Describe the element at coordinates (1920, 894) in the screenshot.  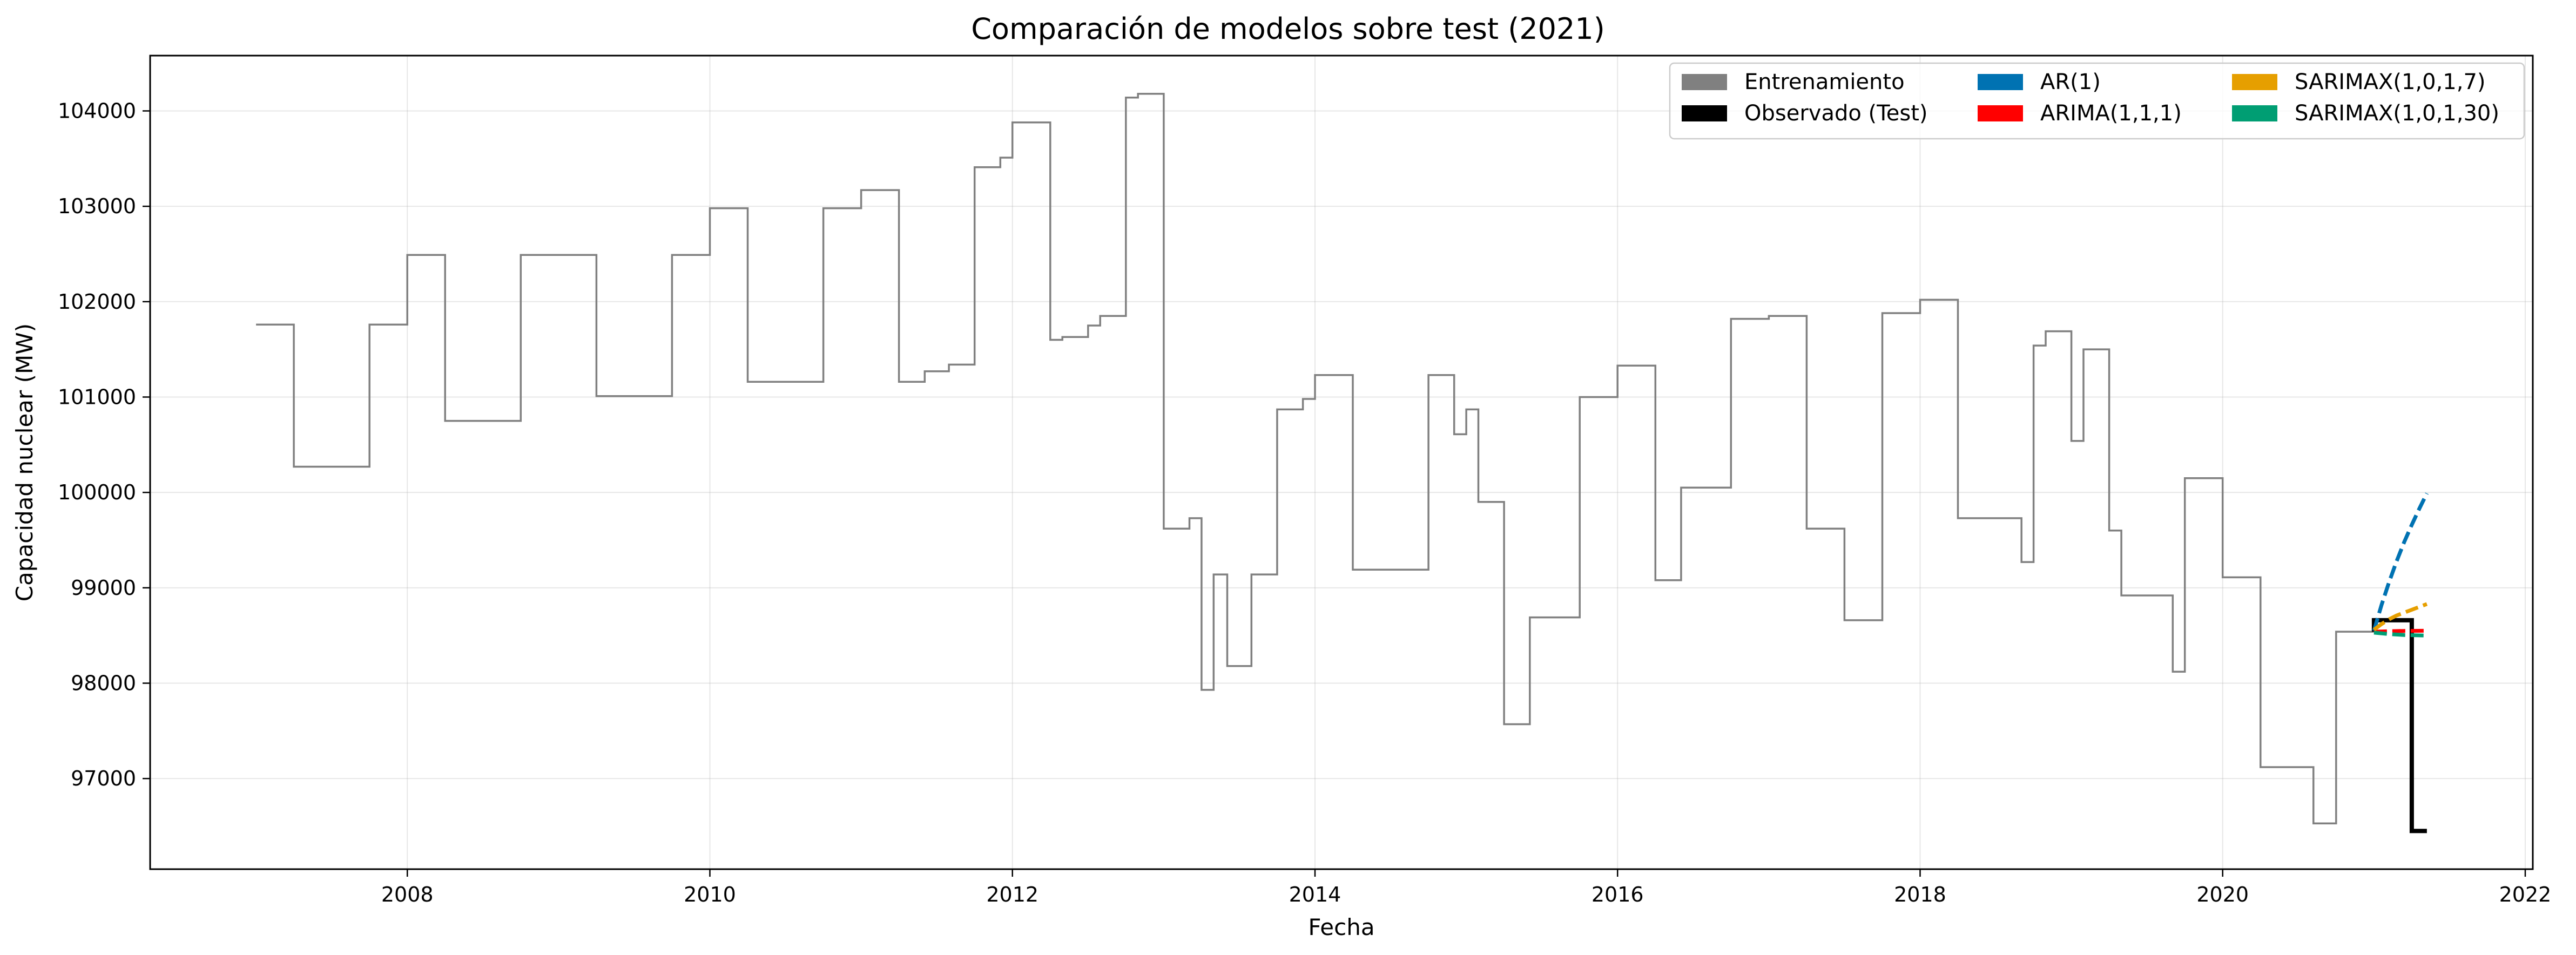
I see `x-tick-label: 2018` at that location.